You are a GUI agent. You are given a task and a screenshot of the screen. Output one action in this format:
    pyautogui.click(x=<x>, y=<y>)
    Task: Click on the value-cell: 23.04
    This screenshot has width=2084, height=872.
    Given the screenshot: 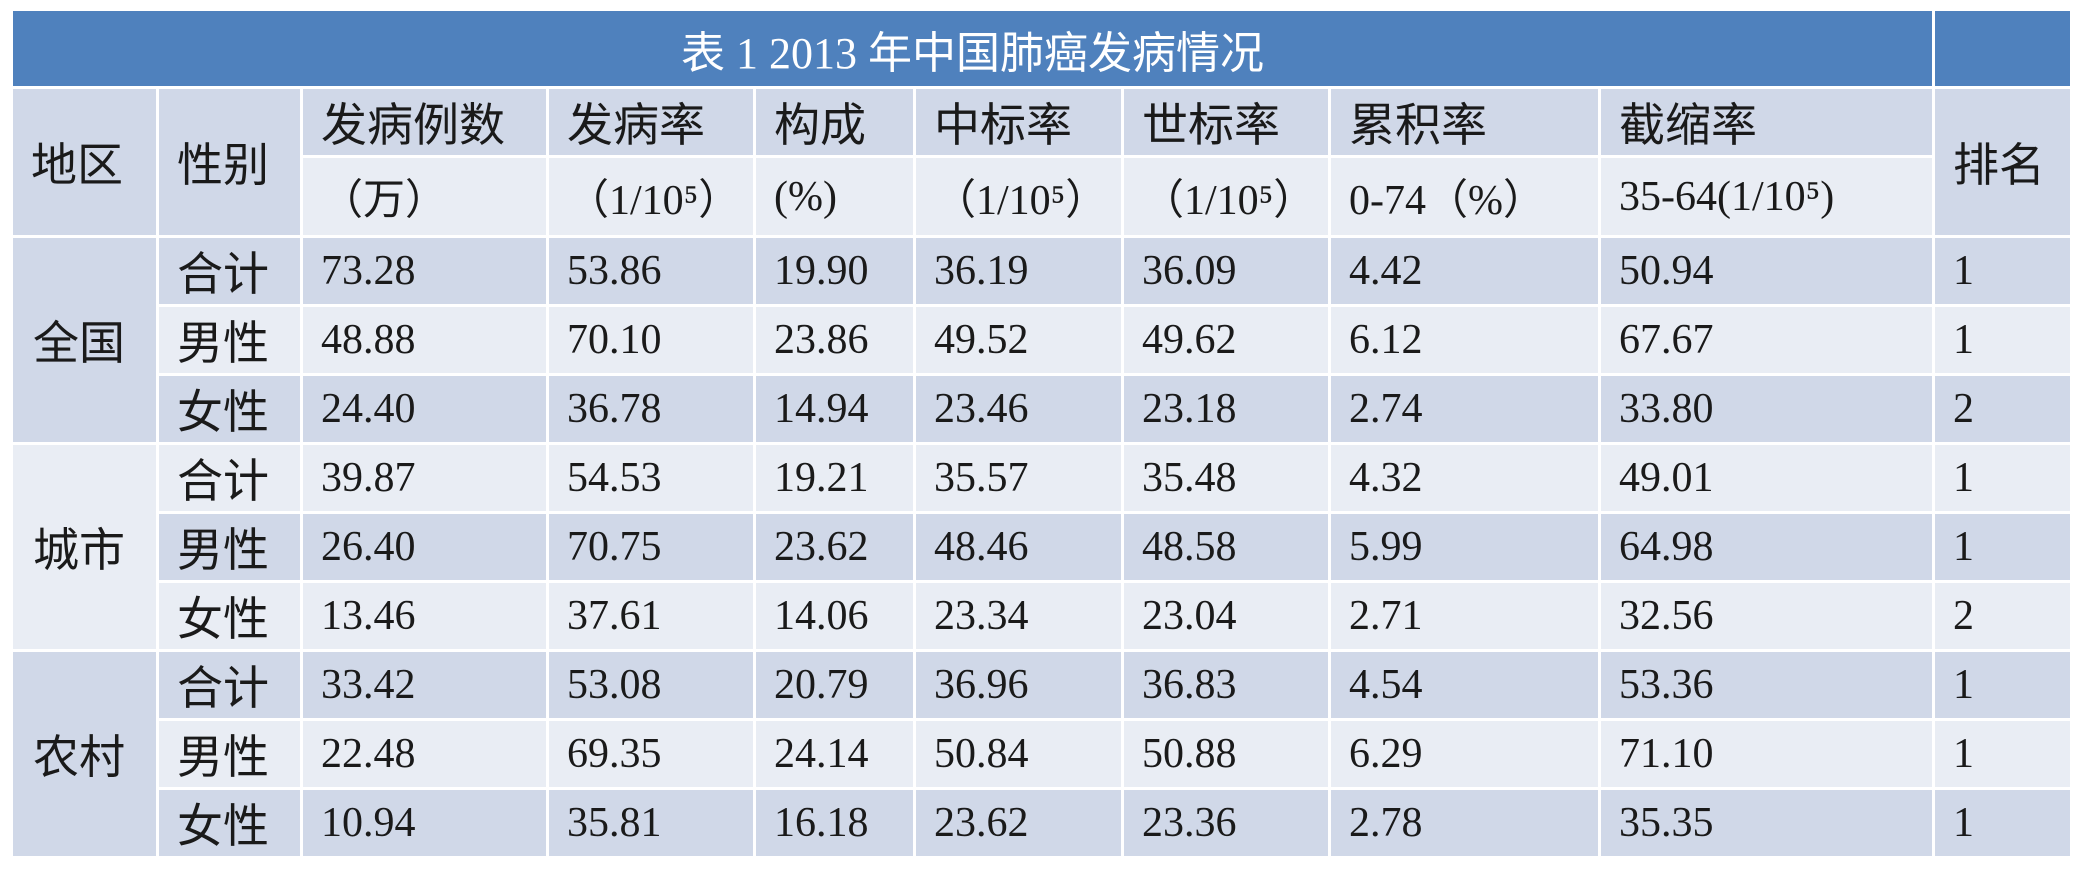 What is the action you would take?
    pyautogui.click(x=1226, y=616)
    